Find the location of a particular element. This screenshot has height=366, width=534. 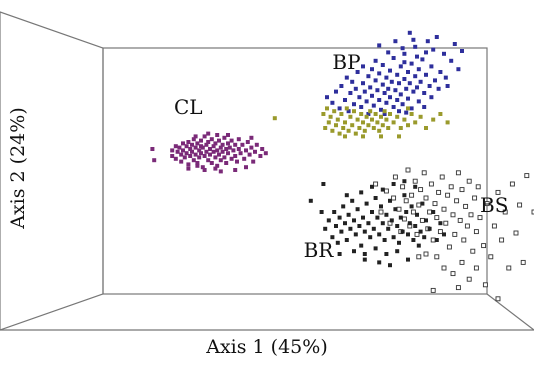

group-label-br: BR is located at coordinates (319, 250).